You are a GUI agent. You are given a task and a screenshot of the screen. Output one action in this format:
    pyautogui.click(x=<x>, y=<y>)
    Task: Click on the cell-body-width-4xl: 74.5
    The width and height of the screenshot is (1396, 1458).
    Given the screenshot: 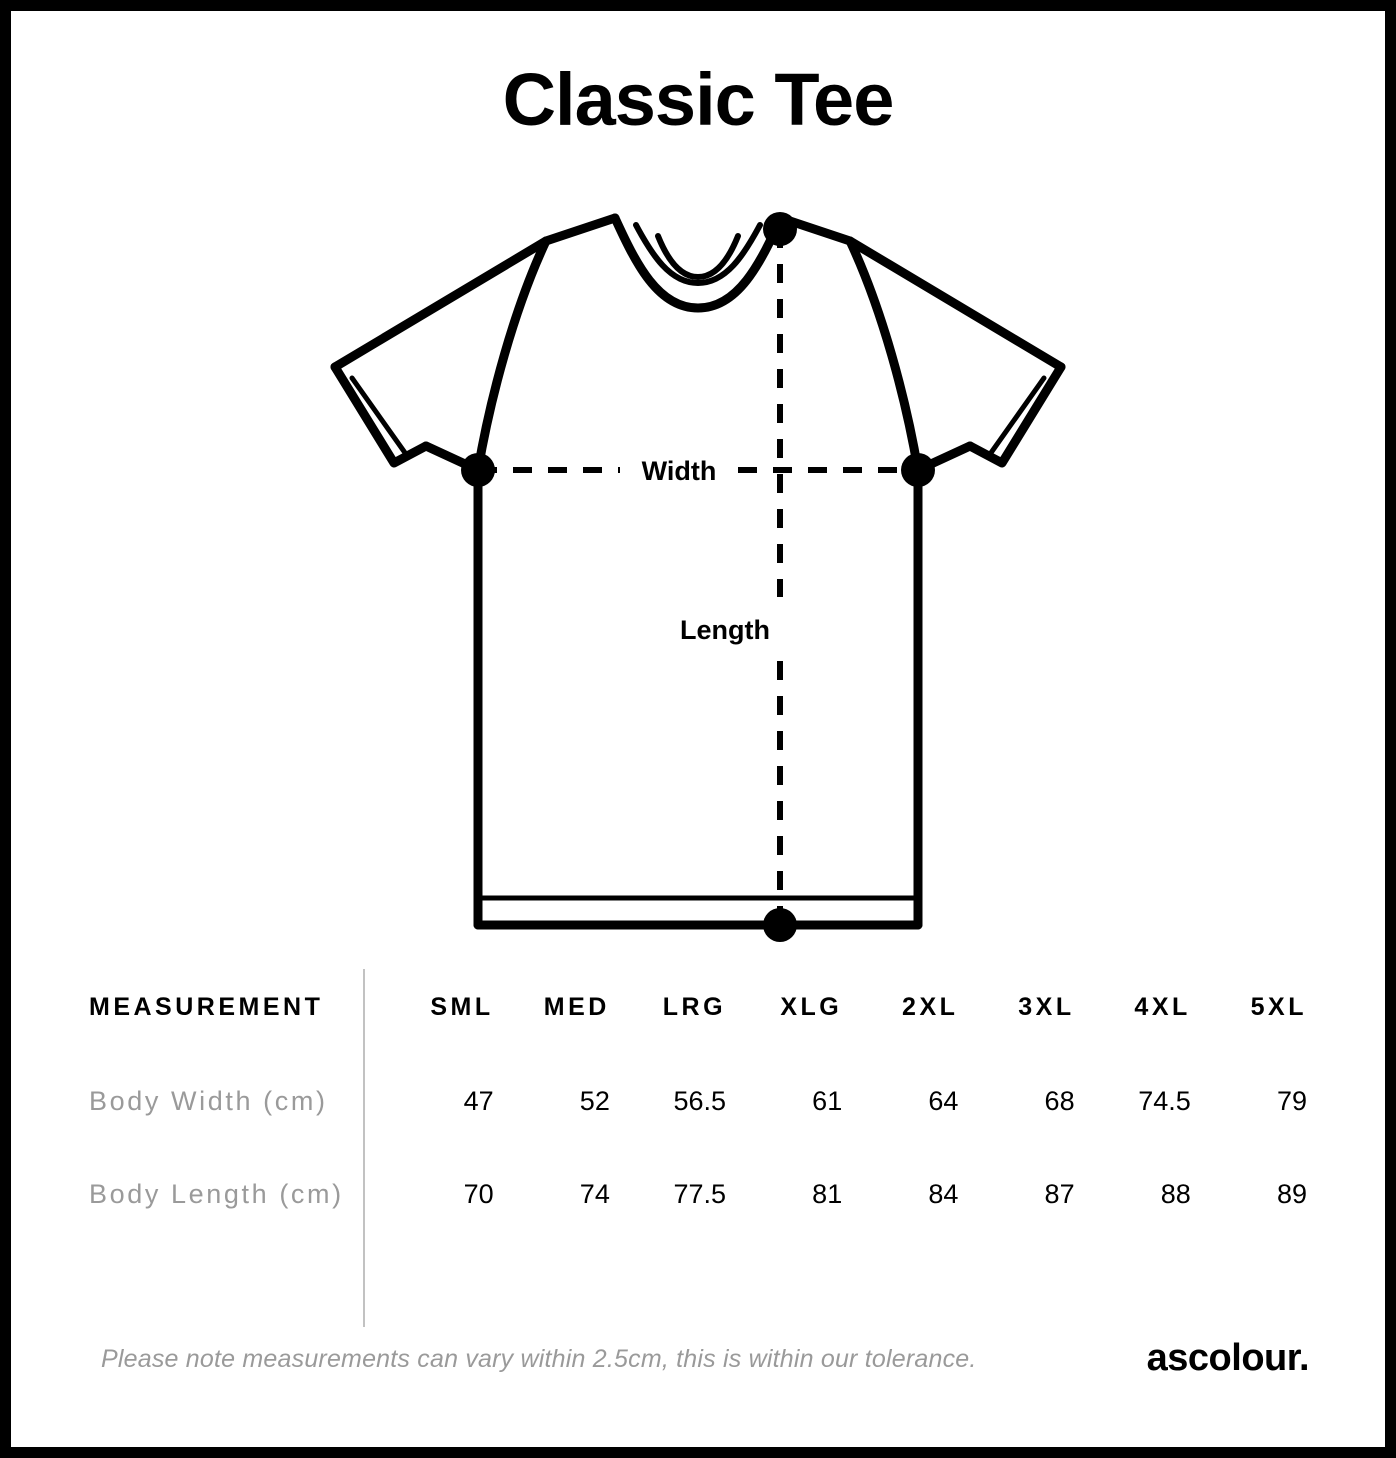 What is the action you would take?
    pyautogui.click(x=1164, y=1101)
    